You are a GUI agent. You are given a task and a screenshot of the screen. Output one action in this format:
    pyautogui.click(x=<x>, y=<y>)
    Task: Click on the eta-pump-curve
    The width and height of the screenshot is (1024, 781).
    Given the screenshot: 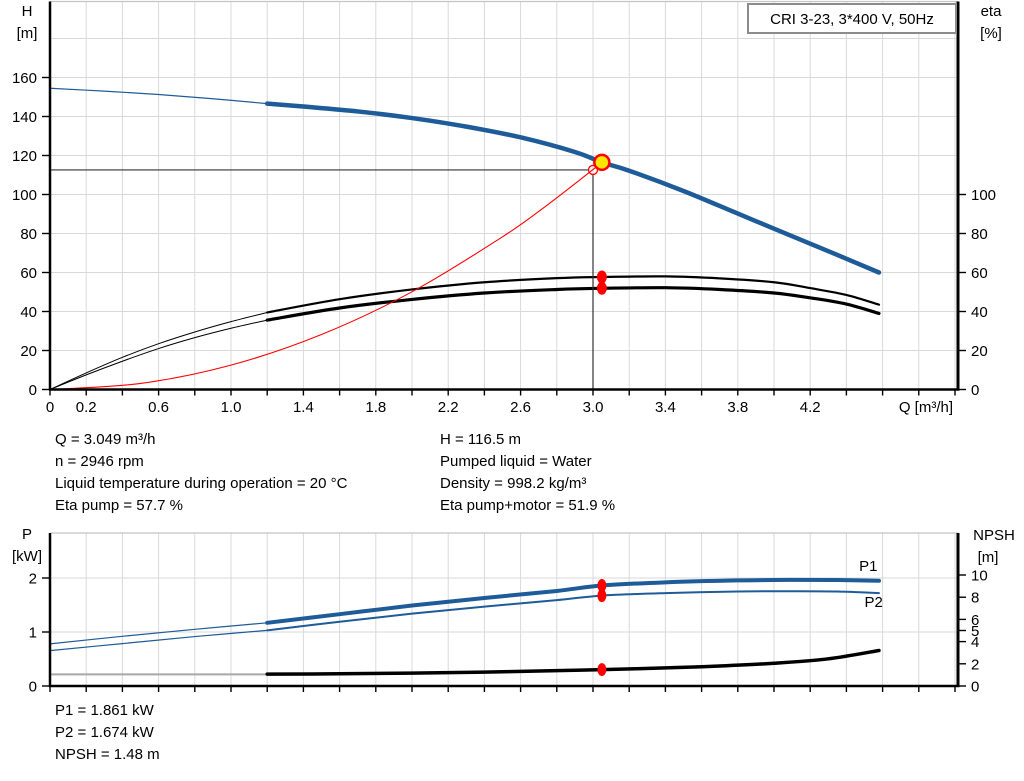 What is the action you would take?
    pyautogui.click(x=573, y=294)
    